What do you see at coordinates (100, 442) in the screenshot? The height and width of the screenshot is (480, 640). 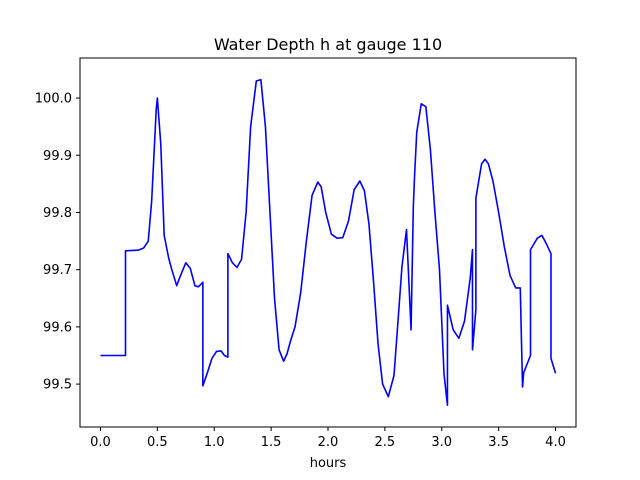 I see `x-tick-label: 0.0` at bounding box center [100, 442].